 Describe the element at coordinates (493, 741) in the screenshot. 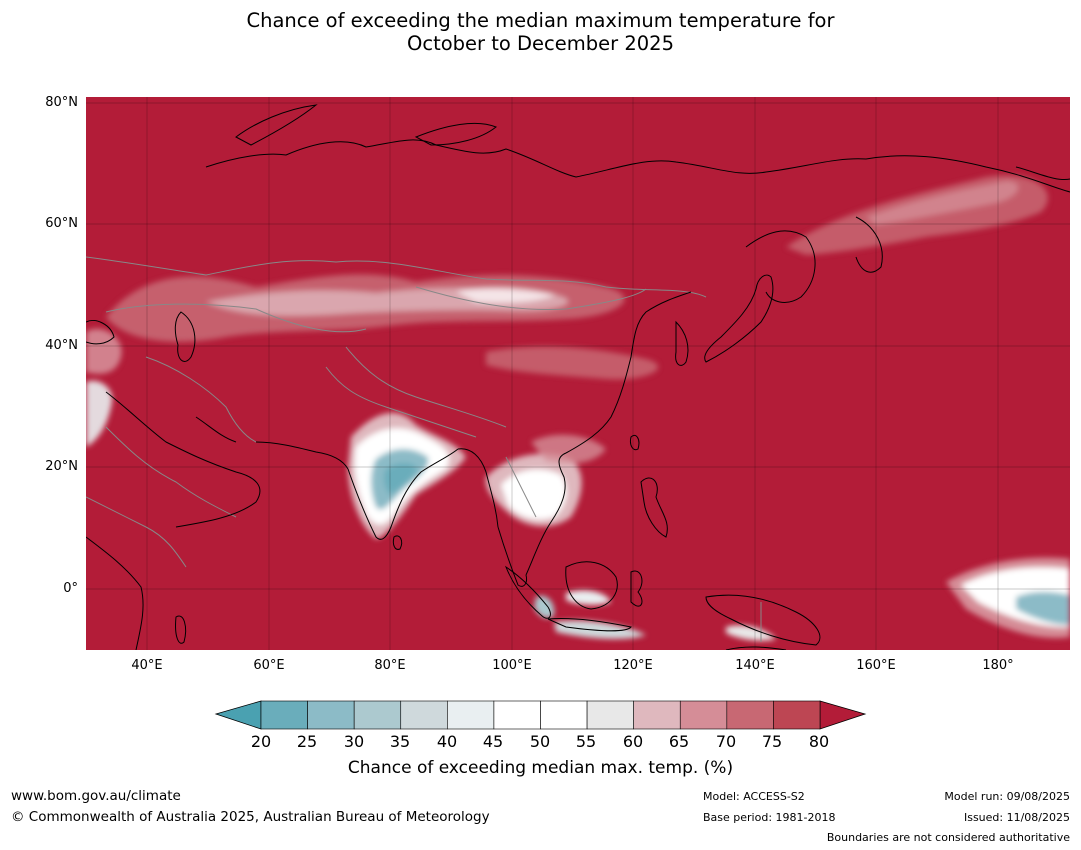

I see `colorbar-tick-45: 45` at that location.